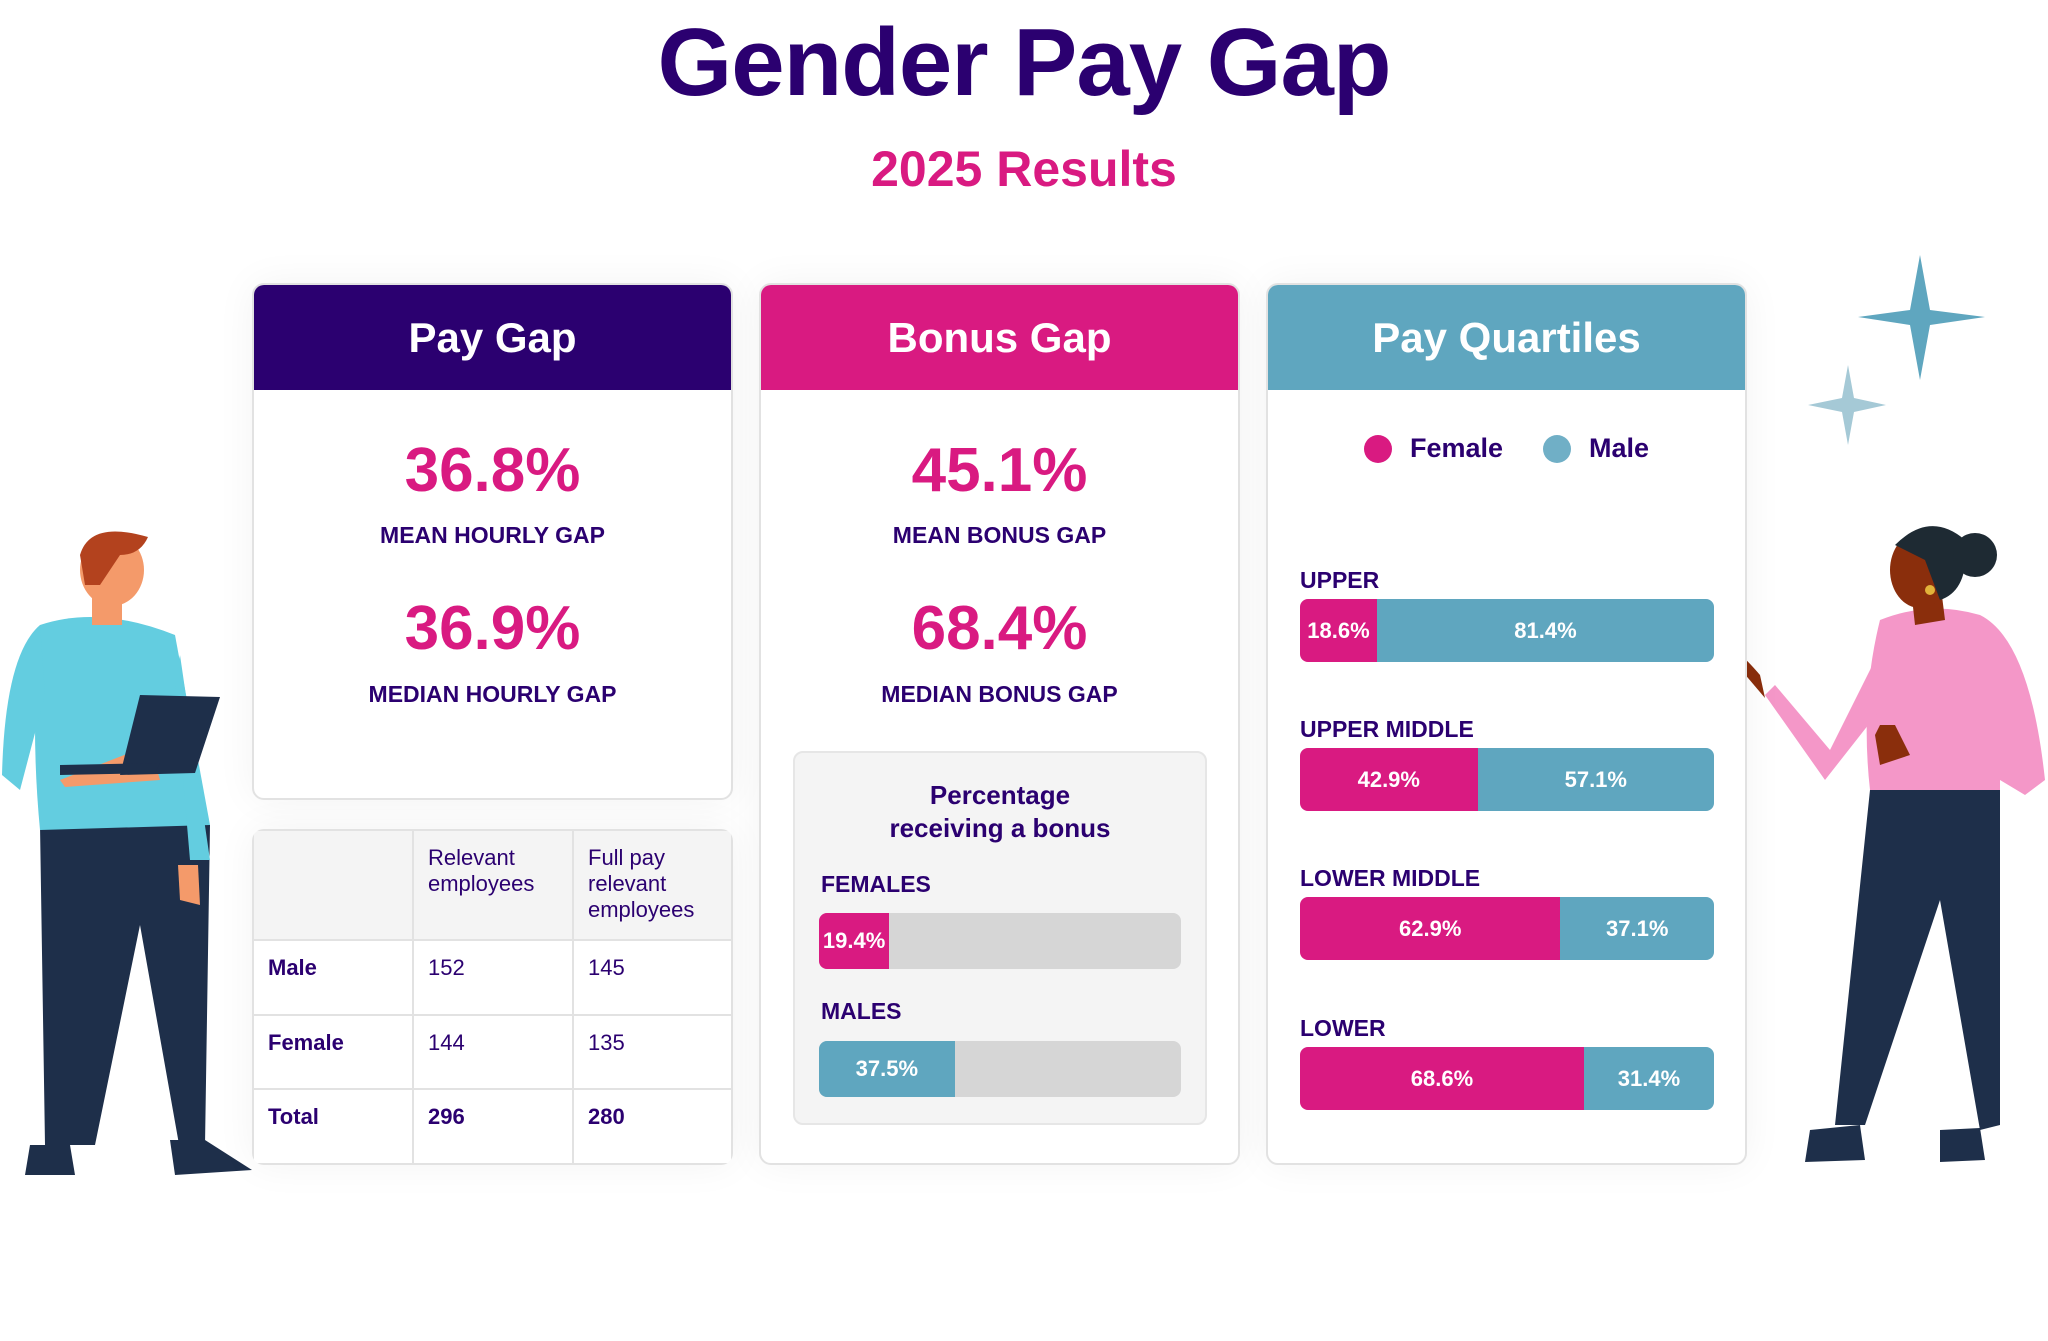  What do you see at coordinates (999, 535) in the screenshot?
I see `mean-bonus-gap-label: MEAN BONUS GAP` at bounding box center [999, 535].